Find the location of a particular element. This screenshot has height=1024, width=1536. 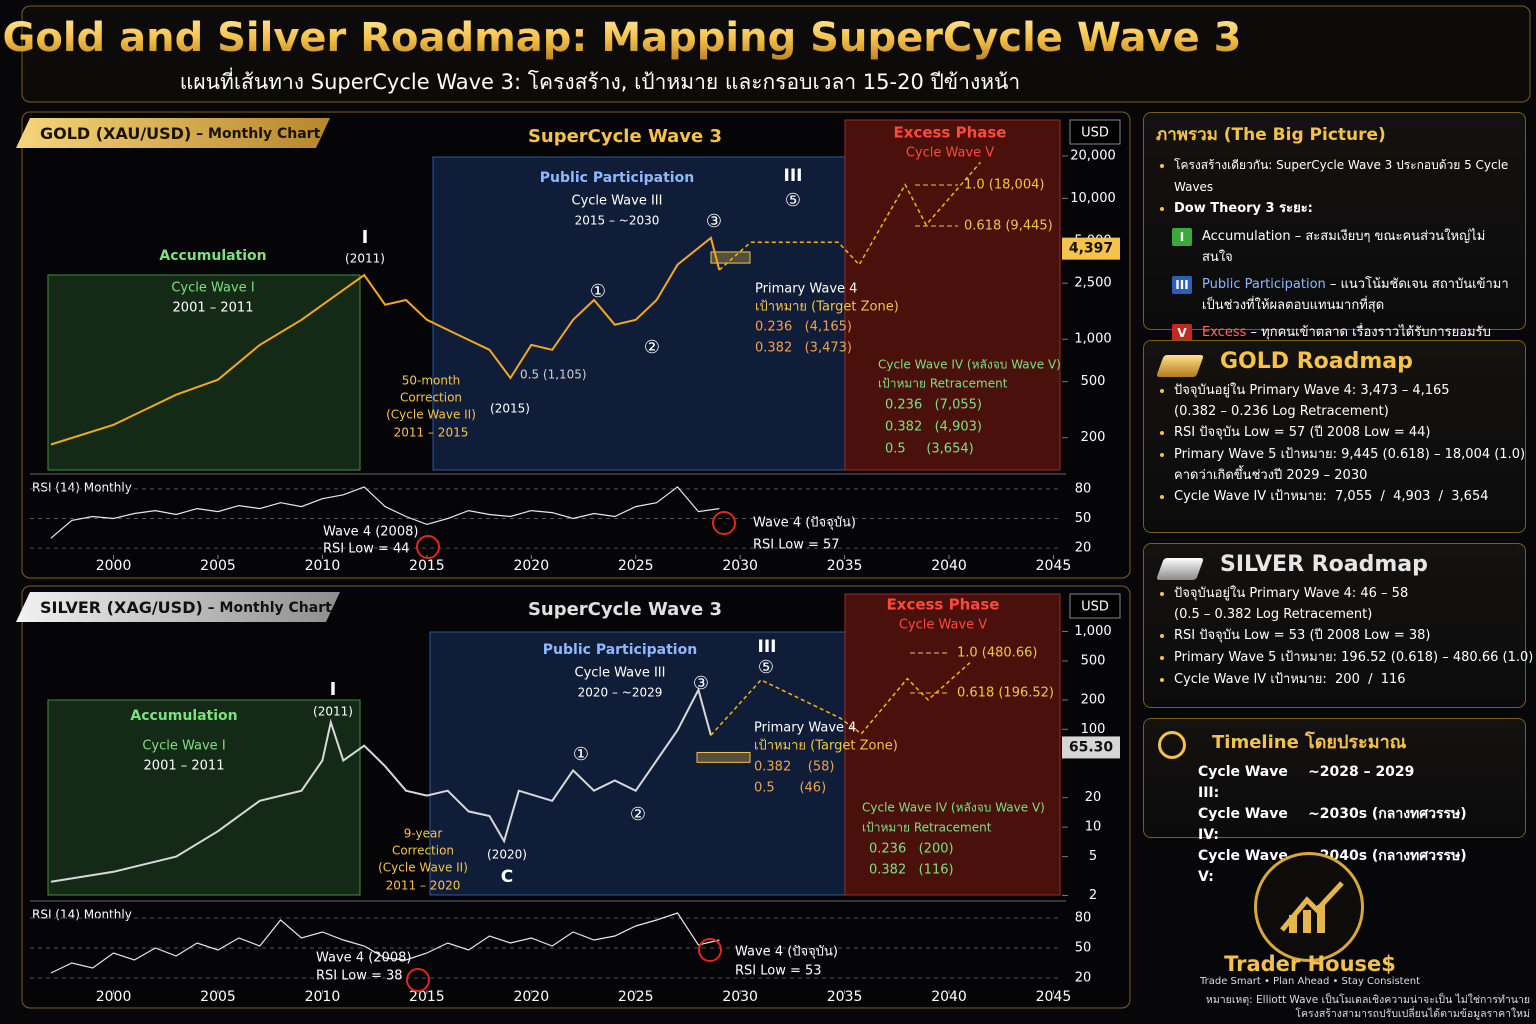

price-line is located at coordinates (381, 785).